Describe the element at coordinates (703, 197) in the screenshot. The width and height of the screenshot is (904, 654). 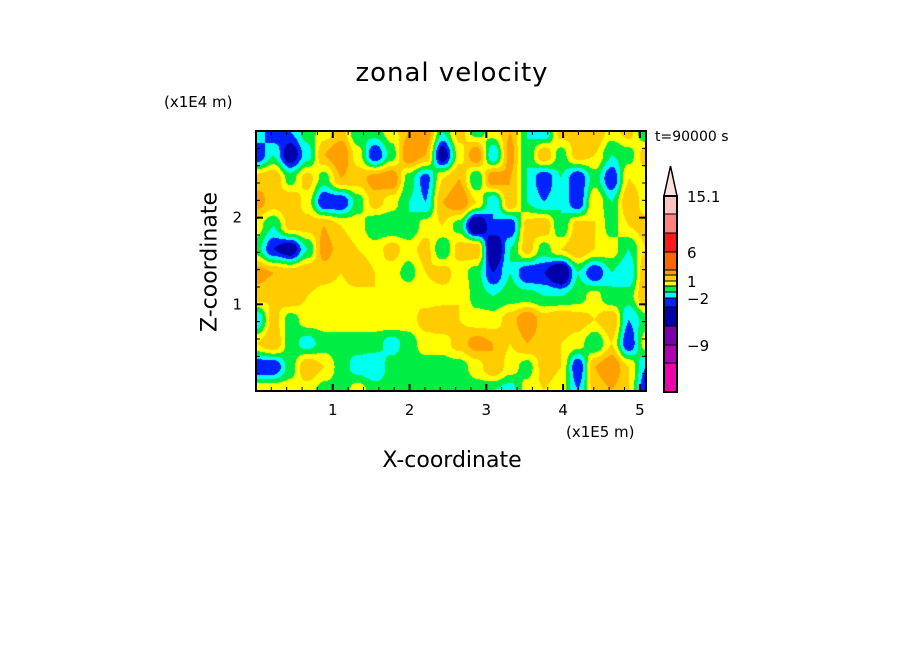
I see `colorbar-label: 15.1` at that location.